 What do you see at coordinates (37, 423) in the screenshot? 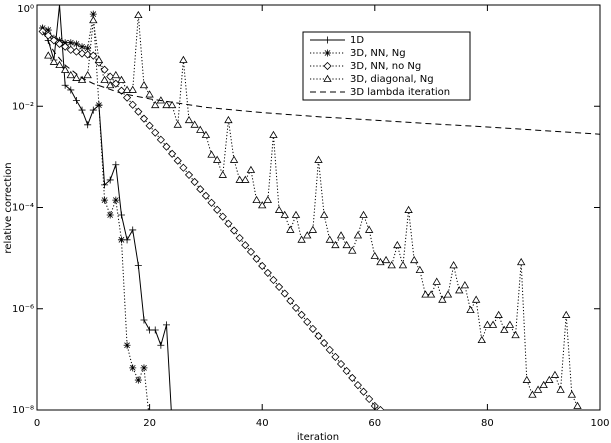
I see `x-tick-label: 0` at bounding box center [37, 423].